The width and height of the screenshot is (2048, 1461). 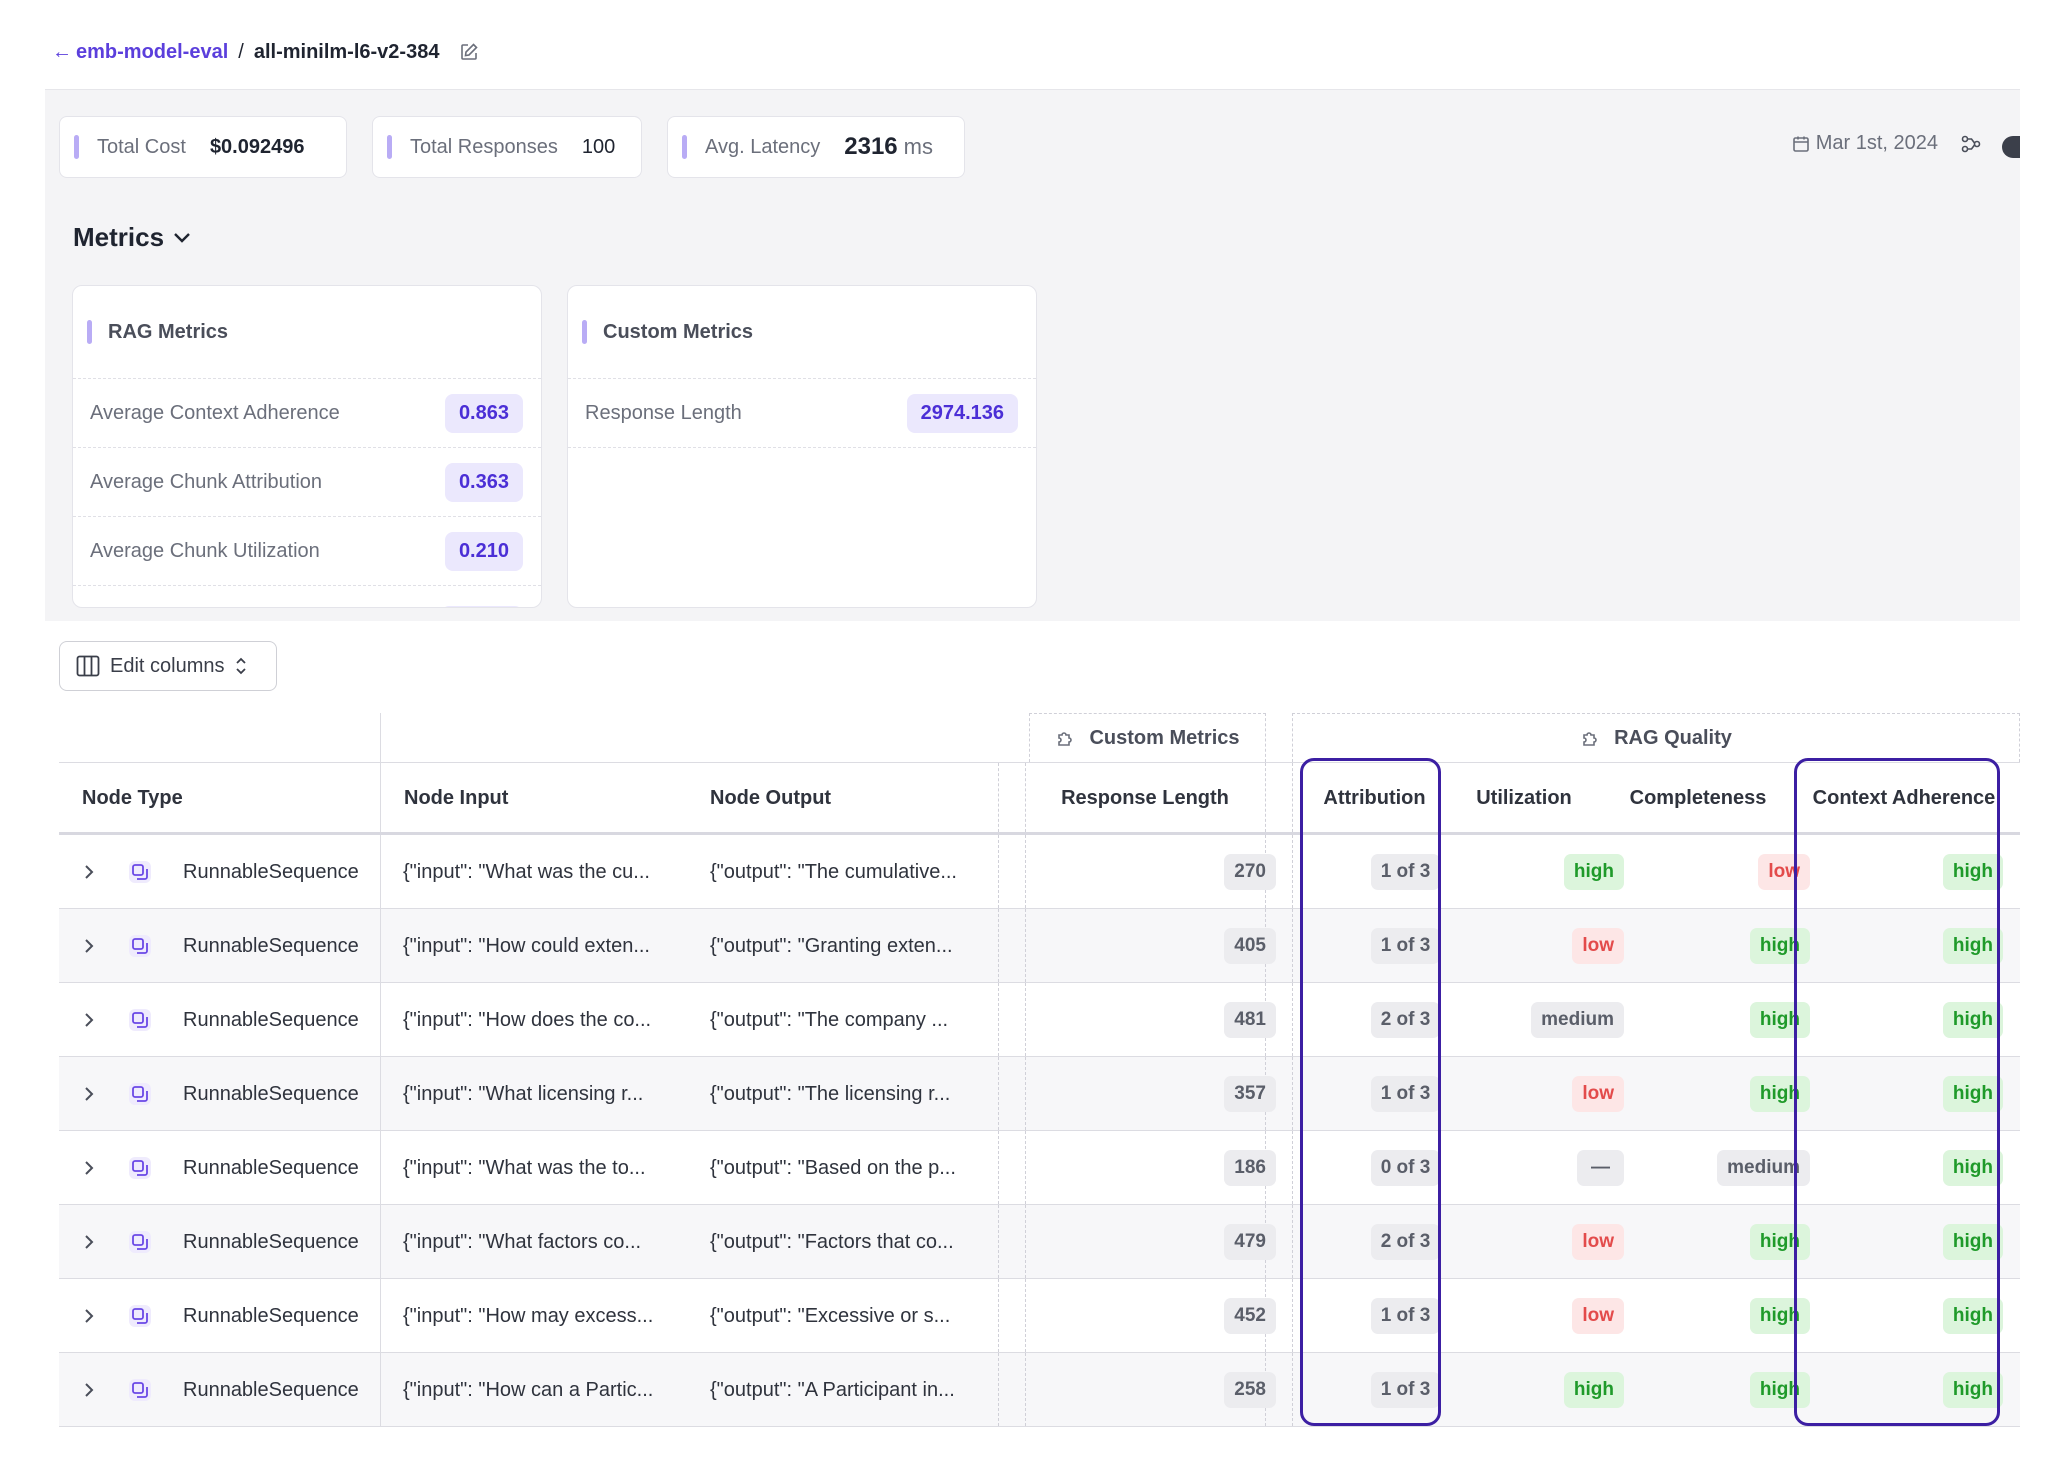 What do you see at coordinates (469, 52) in the screenshot?
I see `edit-name-icon` at bounding box center [469, 52].